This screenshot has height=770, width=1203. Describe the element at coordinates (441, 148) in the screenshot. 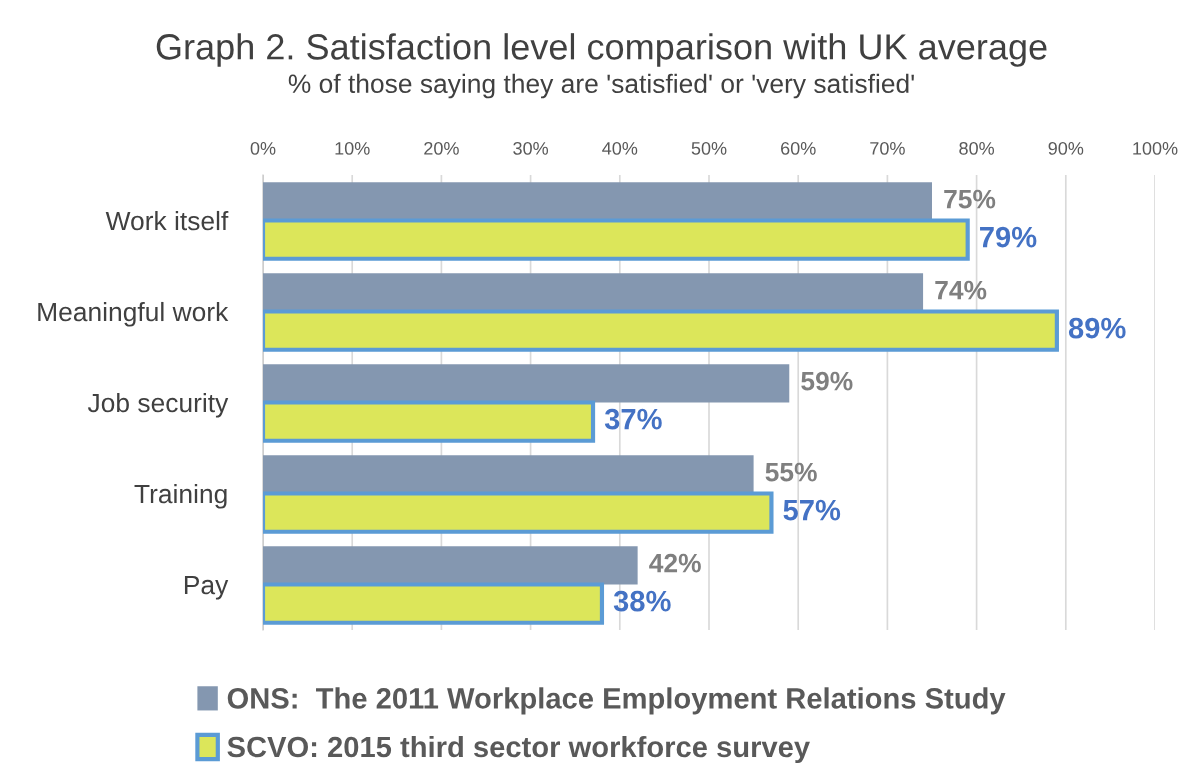

I see `x-tick-label: 20%` at that location.